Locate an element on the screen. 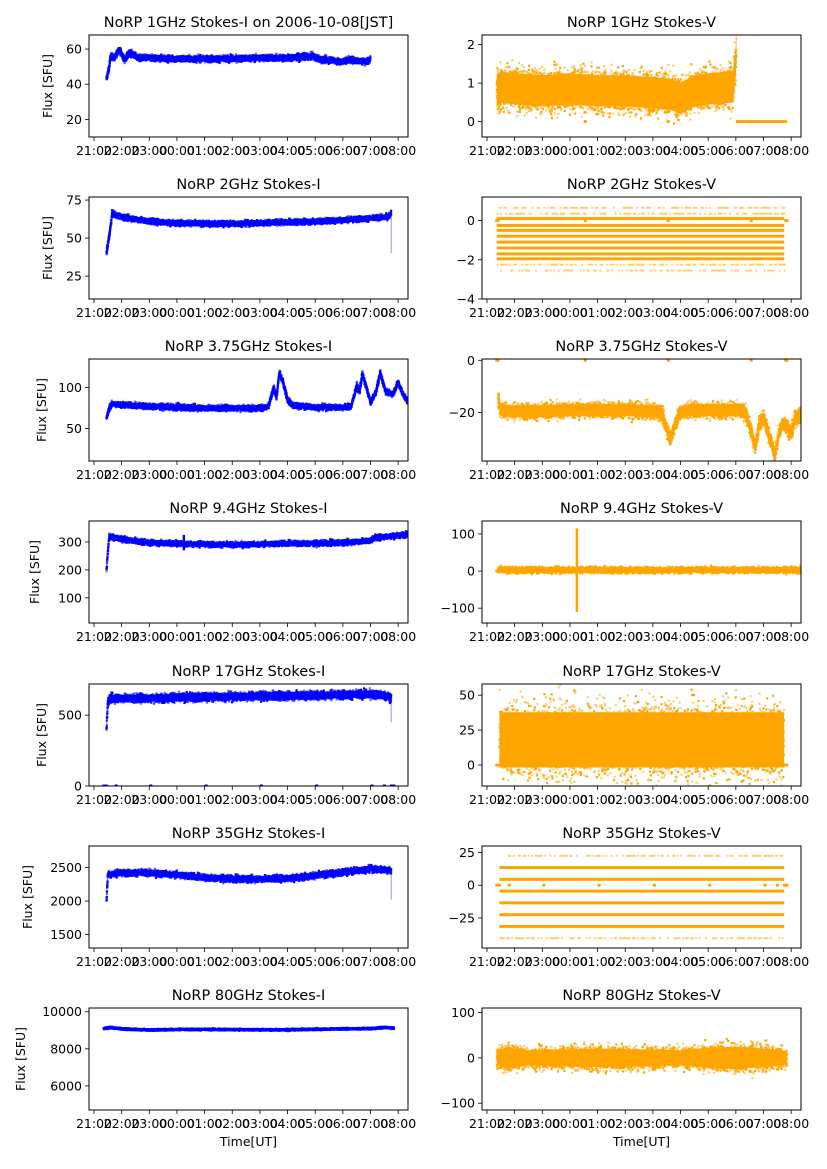  data-band is located at coordinates (238, 64).